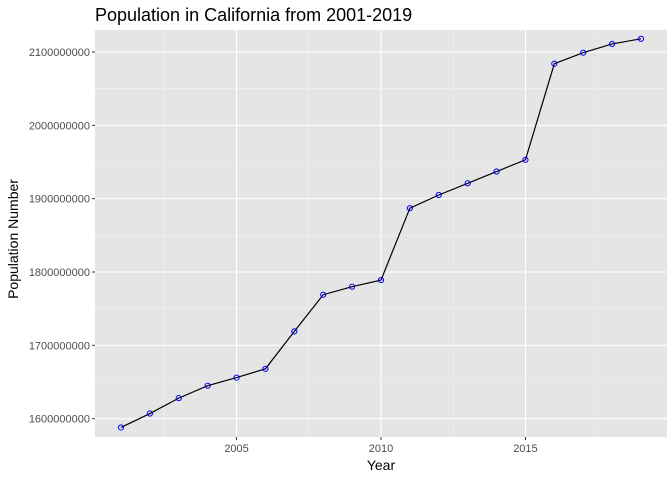  Describe the element at coordinates (381, 465) in the screenshot. I see `x-axis-title: Year` at that location.